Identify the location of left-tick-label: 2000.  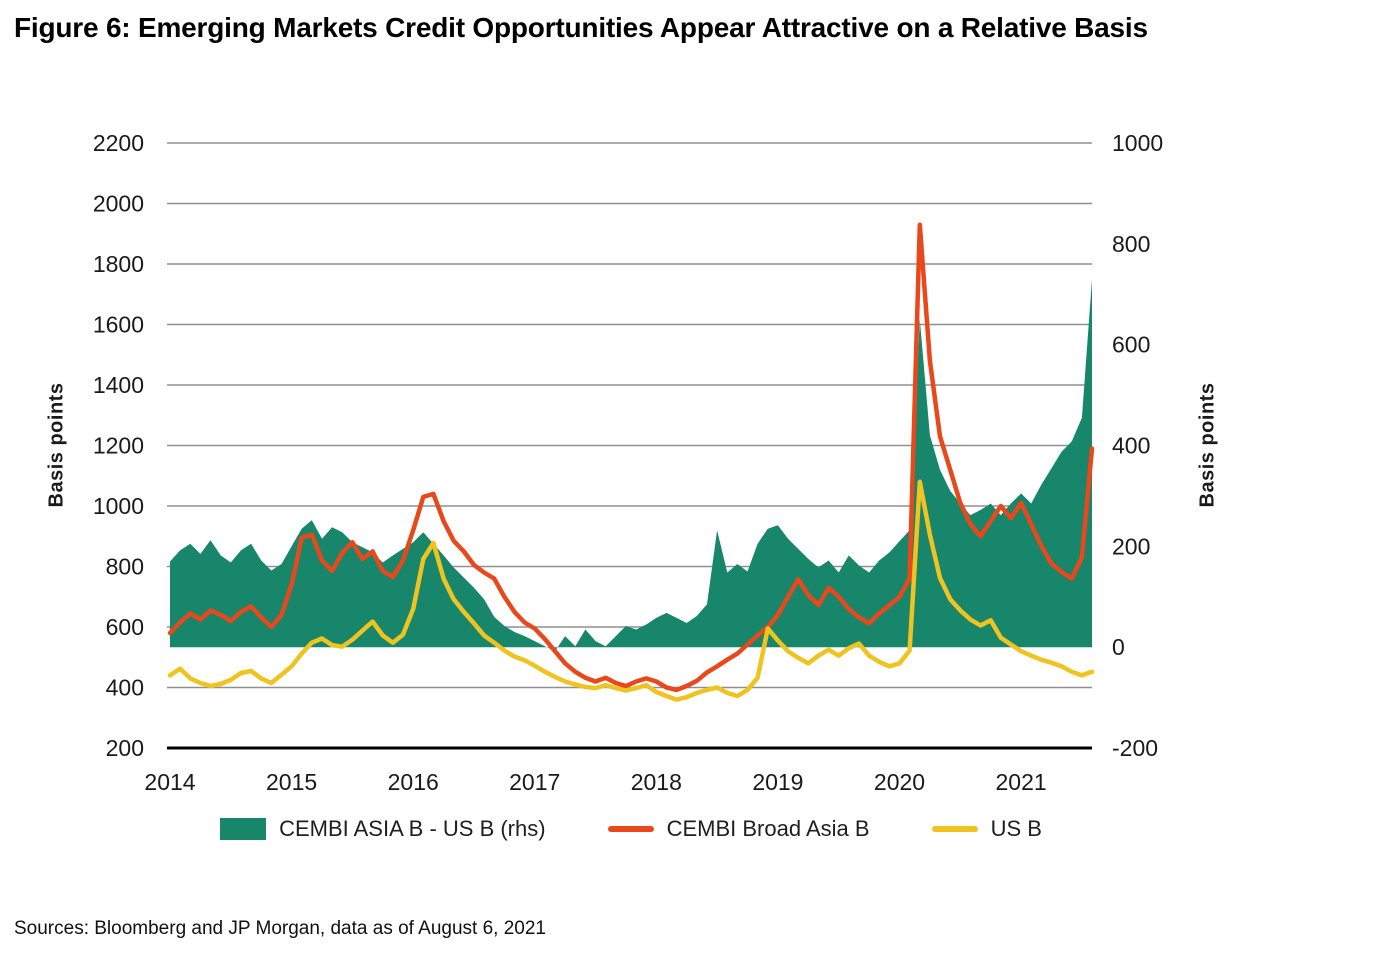
(118, 204).